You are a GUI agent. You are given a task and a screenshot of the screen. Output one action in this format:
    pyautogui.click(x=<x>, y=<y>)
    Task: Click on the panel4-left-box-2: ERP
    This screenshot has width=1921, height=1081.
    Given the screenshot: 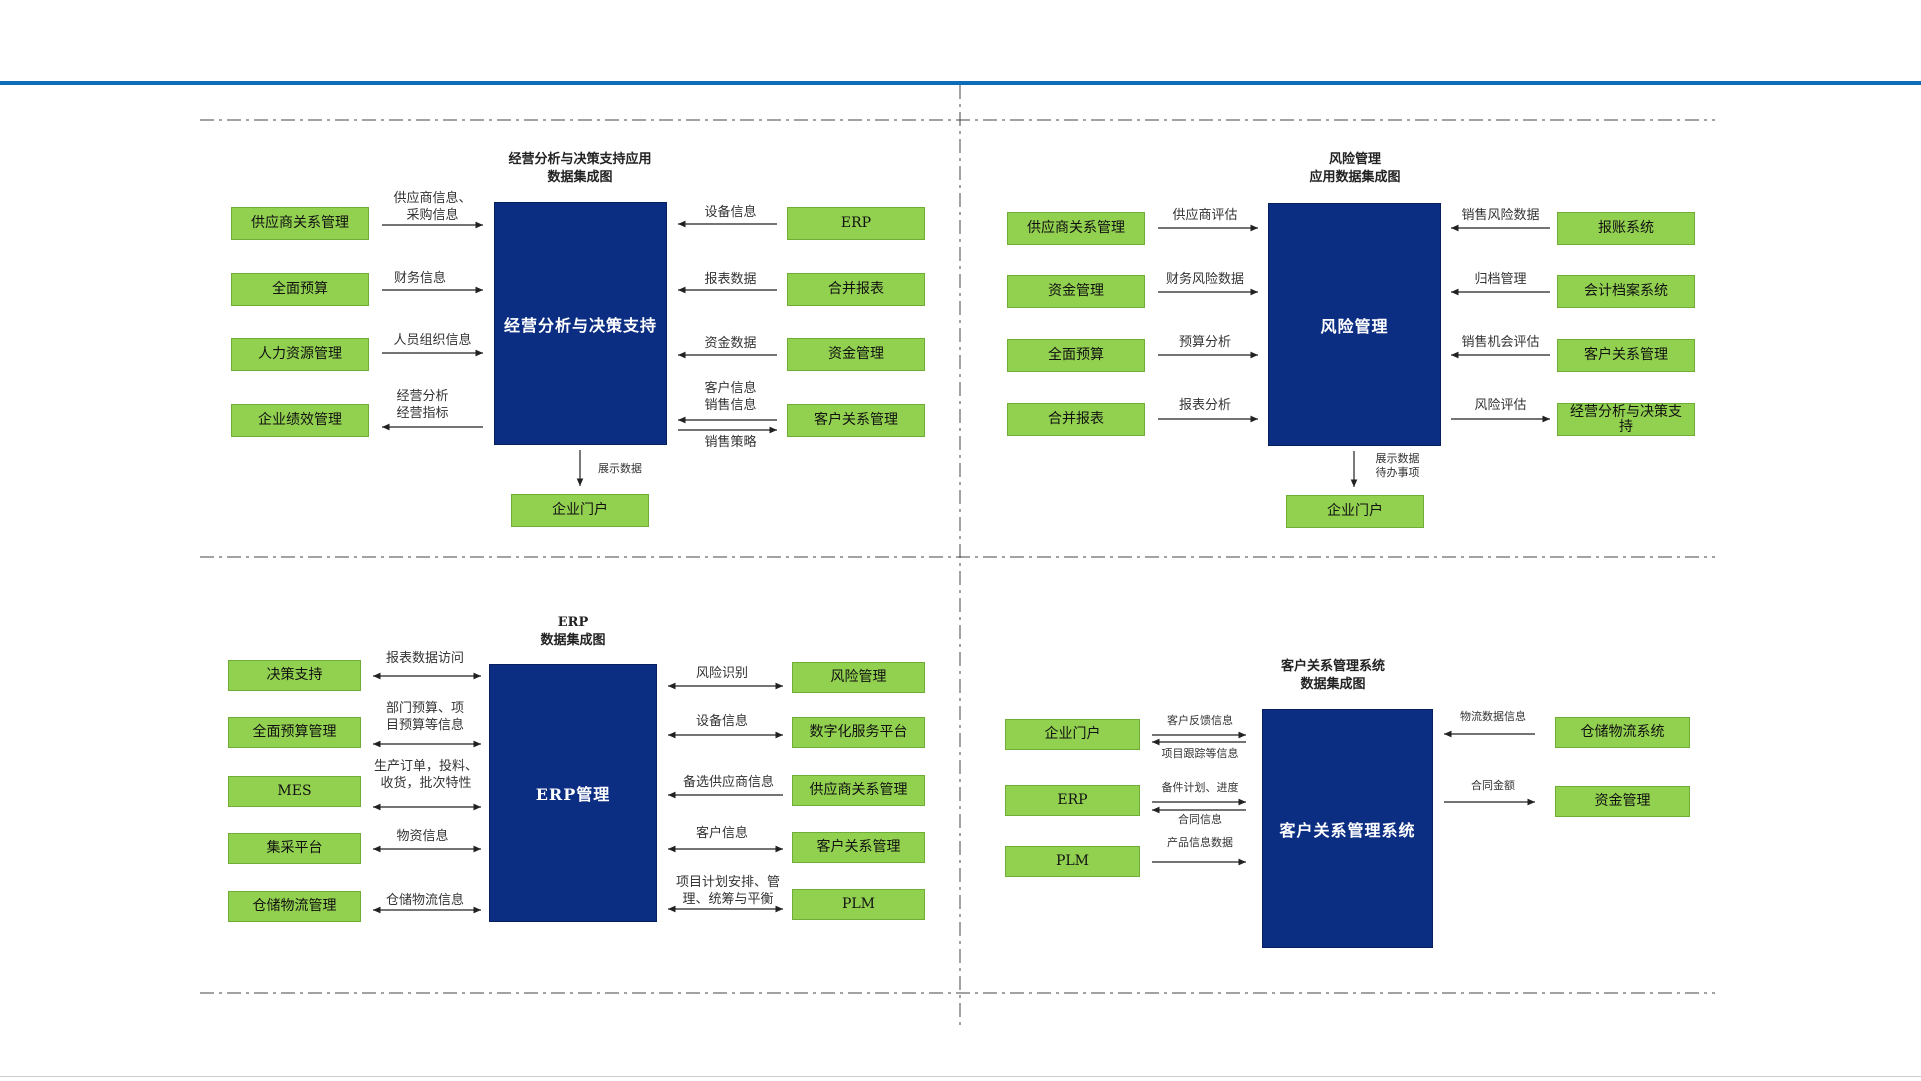 What is the action you would take?
    pyautogui.click(x=1072, y=800)
    